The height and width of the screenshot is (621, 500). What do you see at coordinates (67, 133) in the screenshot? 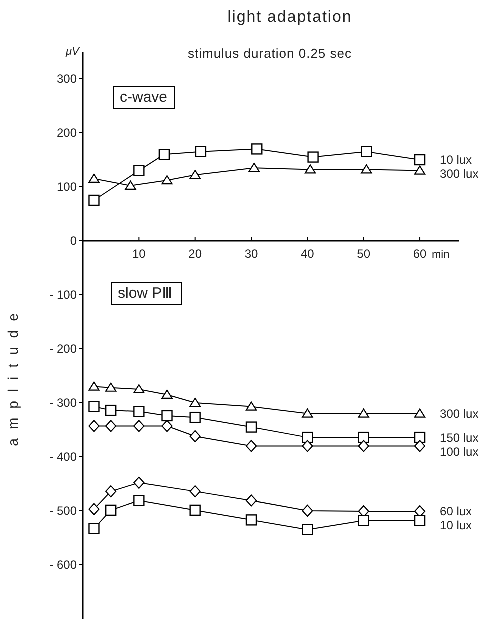
I see `y-tick-label: 200` at bounding box center [67, 133].